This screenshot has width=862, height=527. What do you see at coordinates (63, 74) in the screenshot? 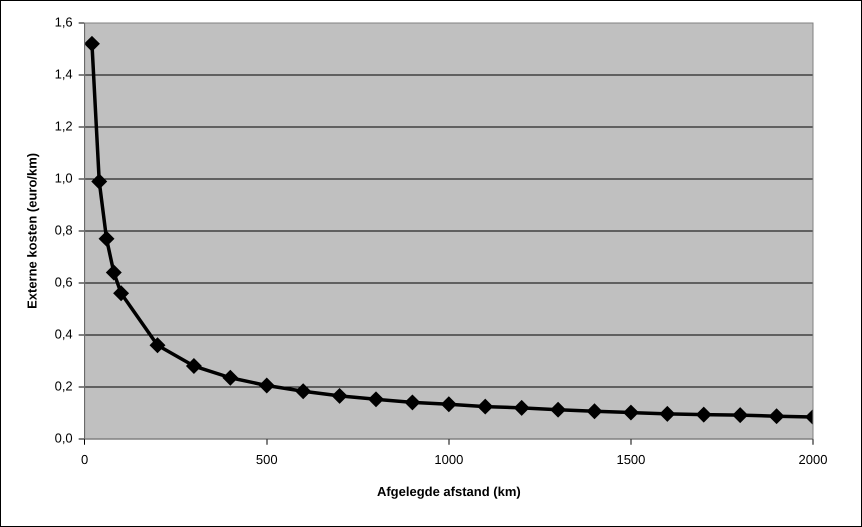
I see `y-tick-label: 1,4` at bounding box center [63, 74].